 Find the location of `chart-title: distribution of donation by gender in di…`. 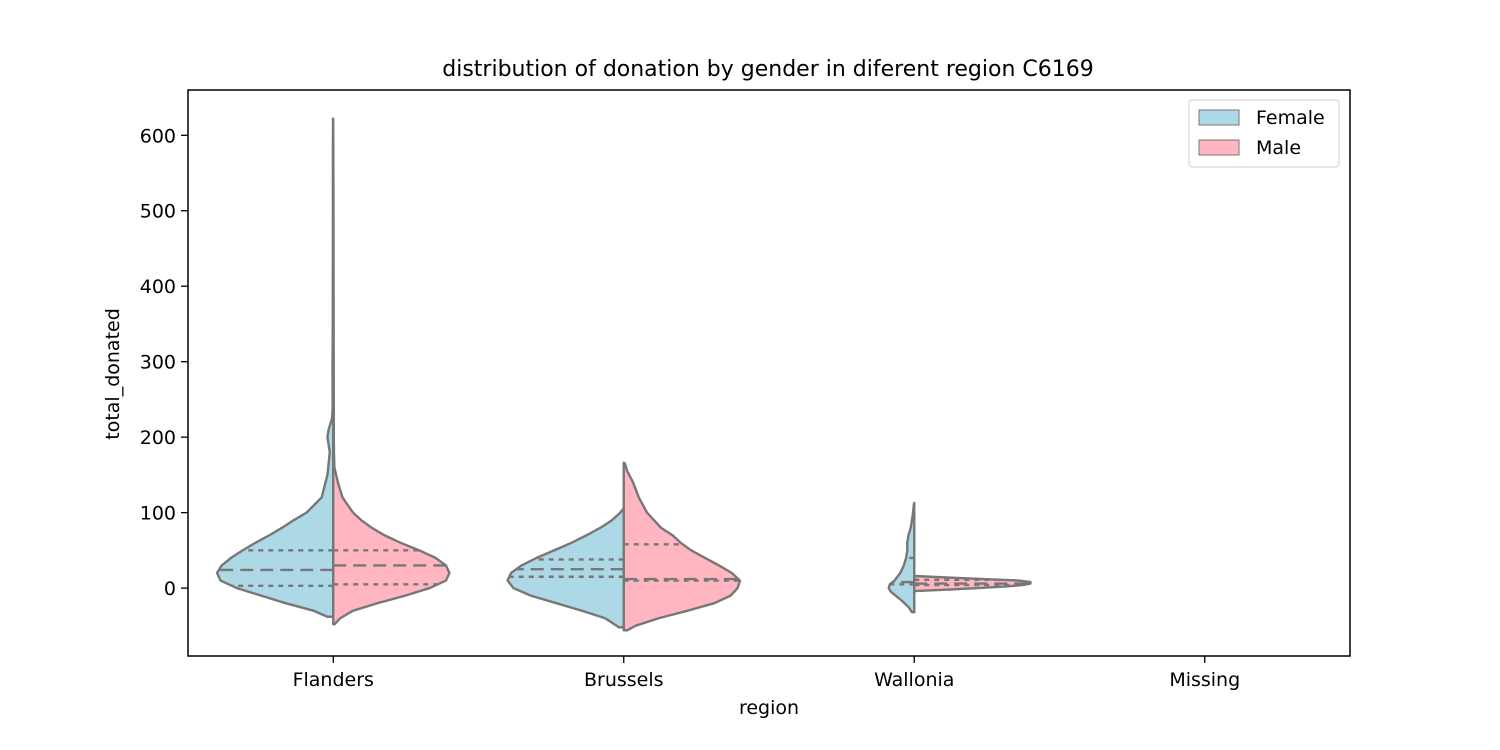

chart-title: distribution of donation by gender in di… is located at coordinates (768, 69).